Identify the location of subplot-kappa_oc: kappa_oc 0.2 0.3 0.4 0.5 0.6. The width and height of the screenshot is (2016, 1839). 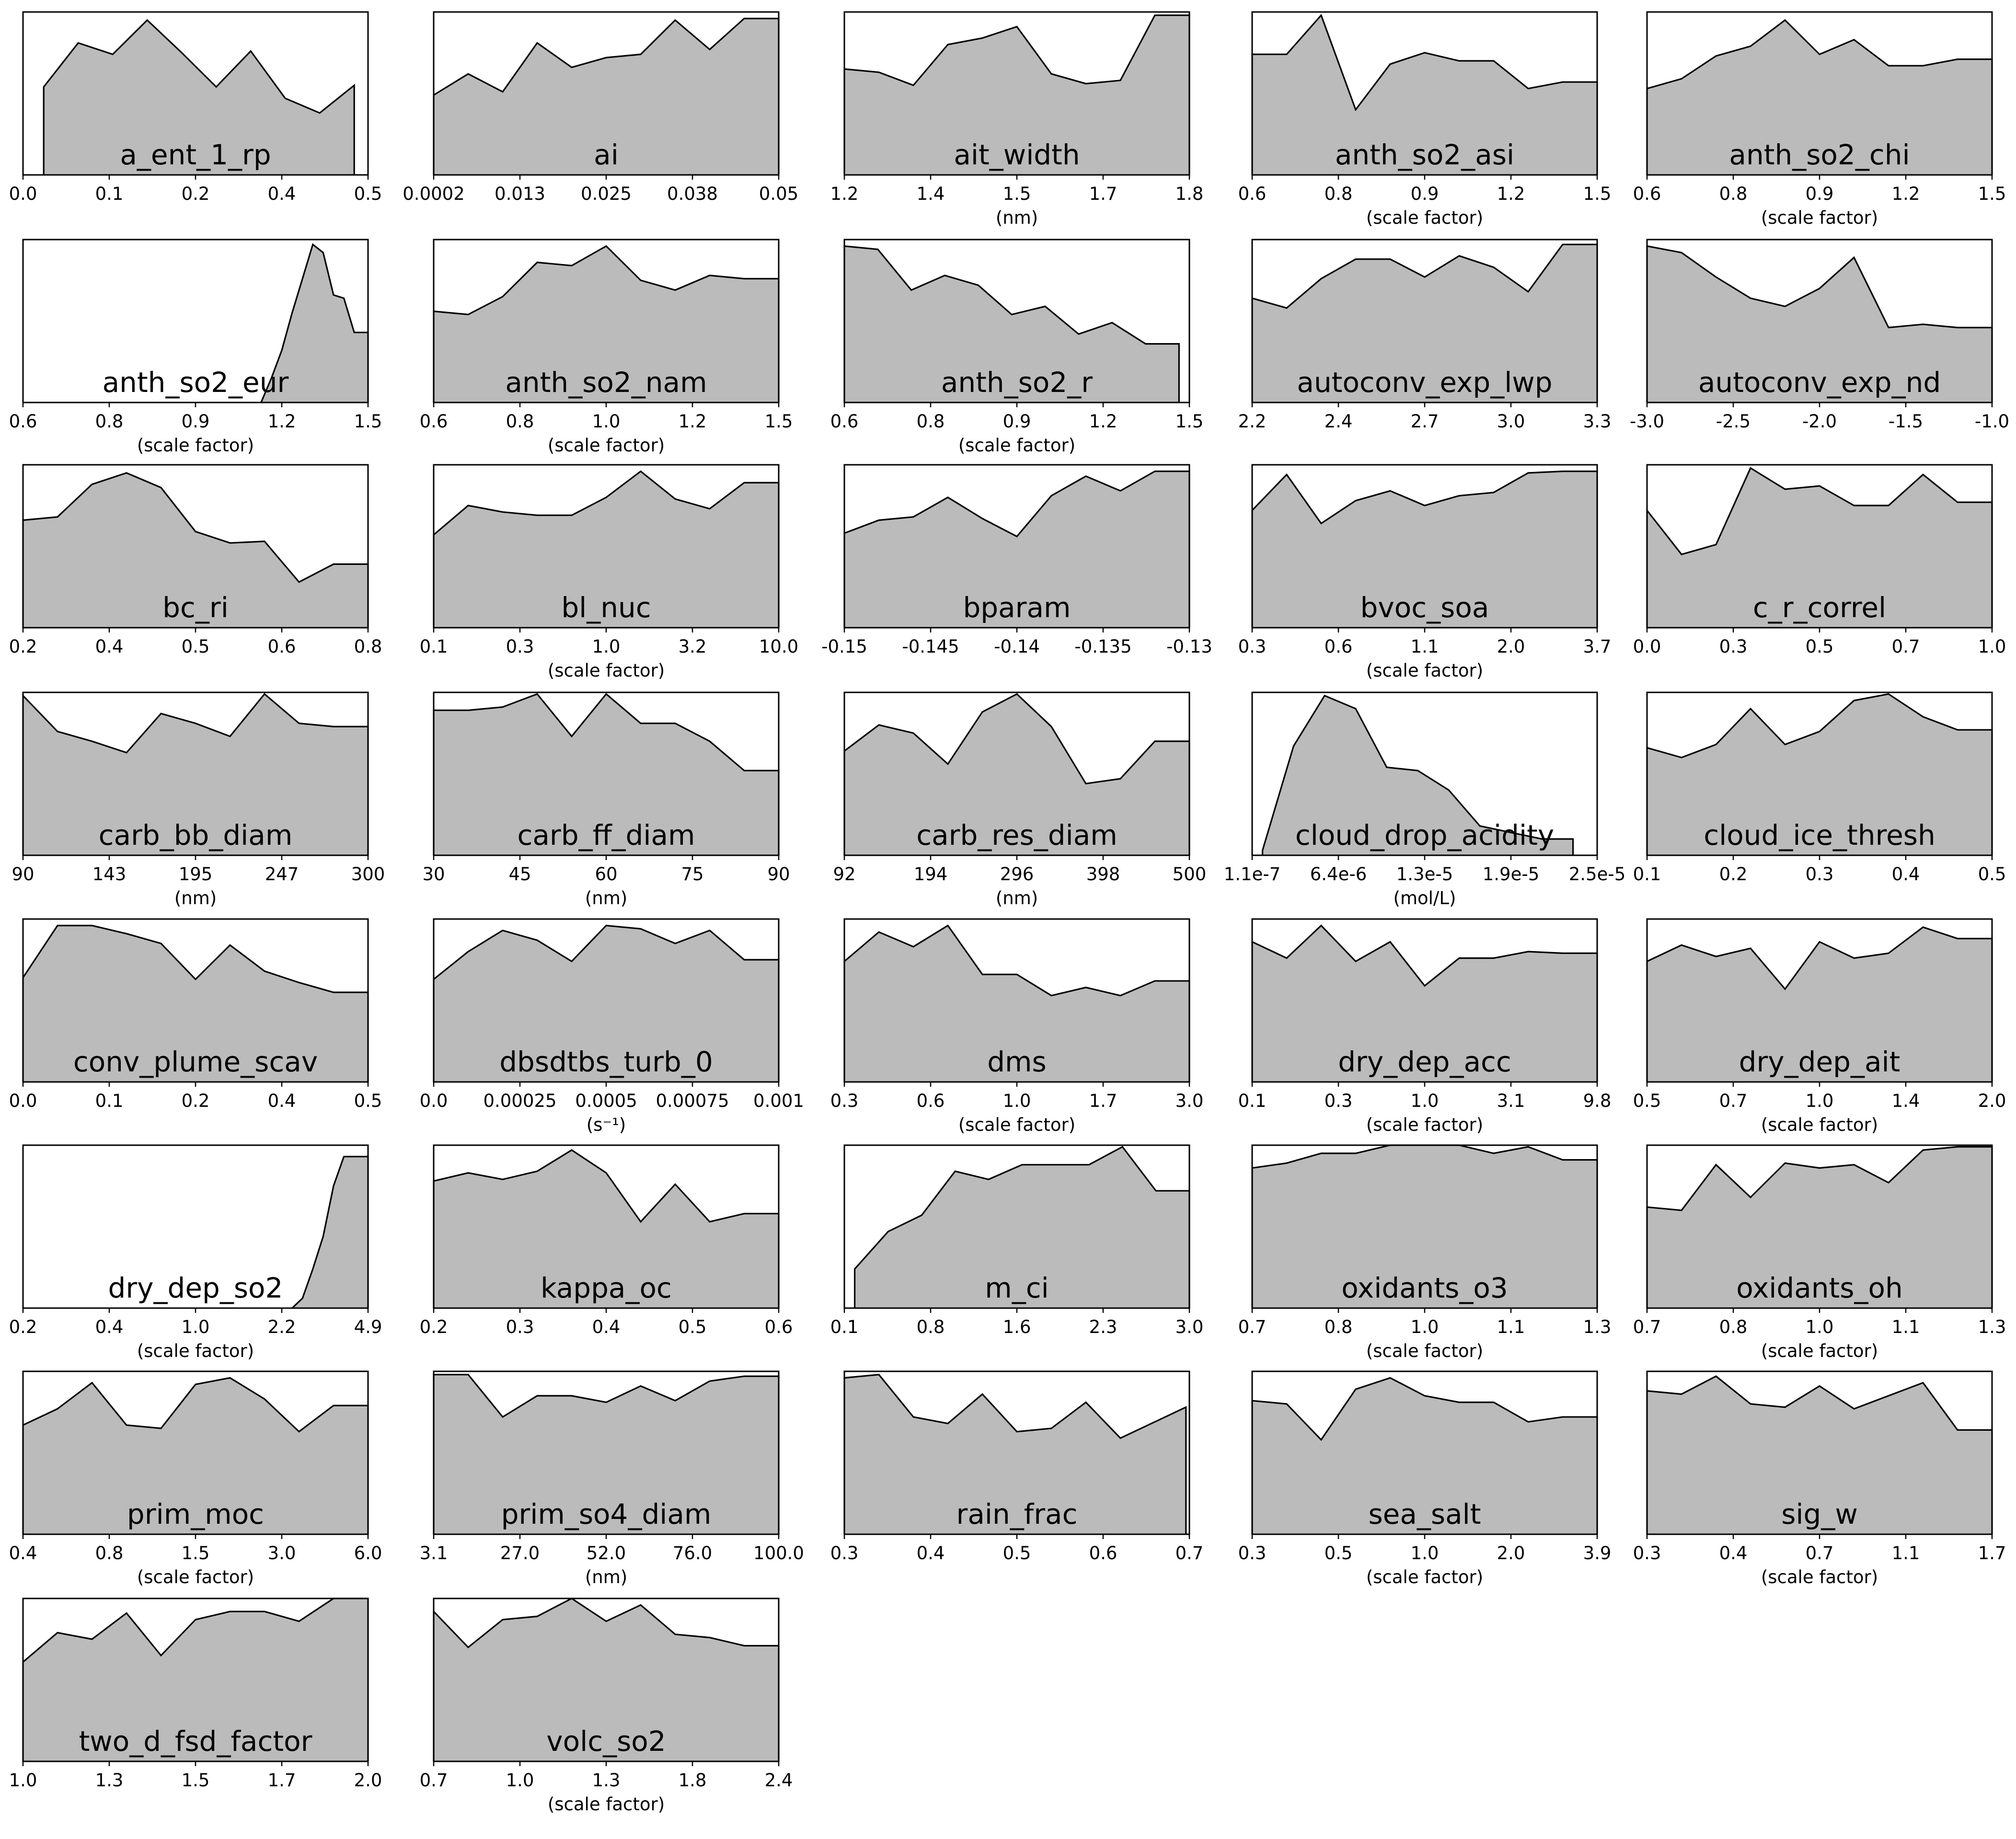
(606, 1240).